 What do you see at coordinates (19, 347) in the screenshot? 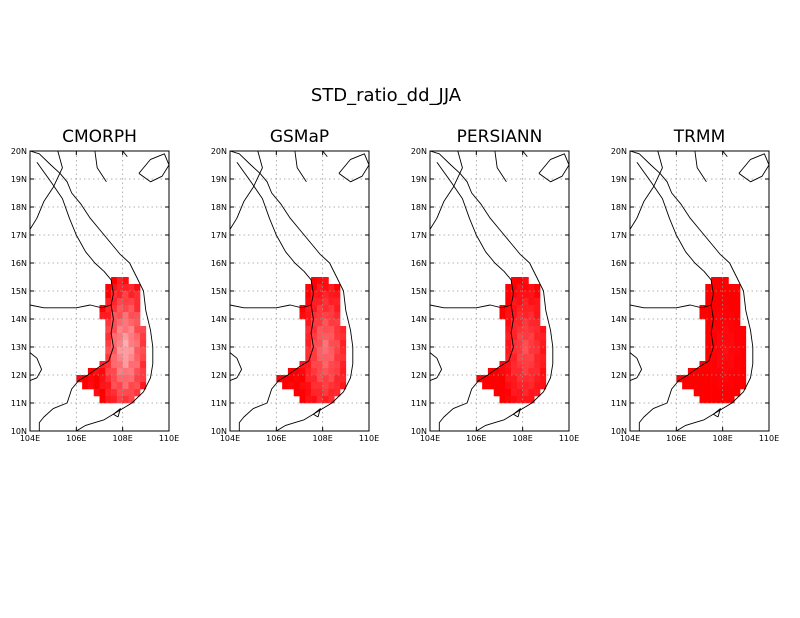
I see `y-tick-label: 13N` at bounding box center [19, 347].